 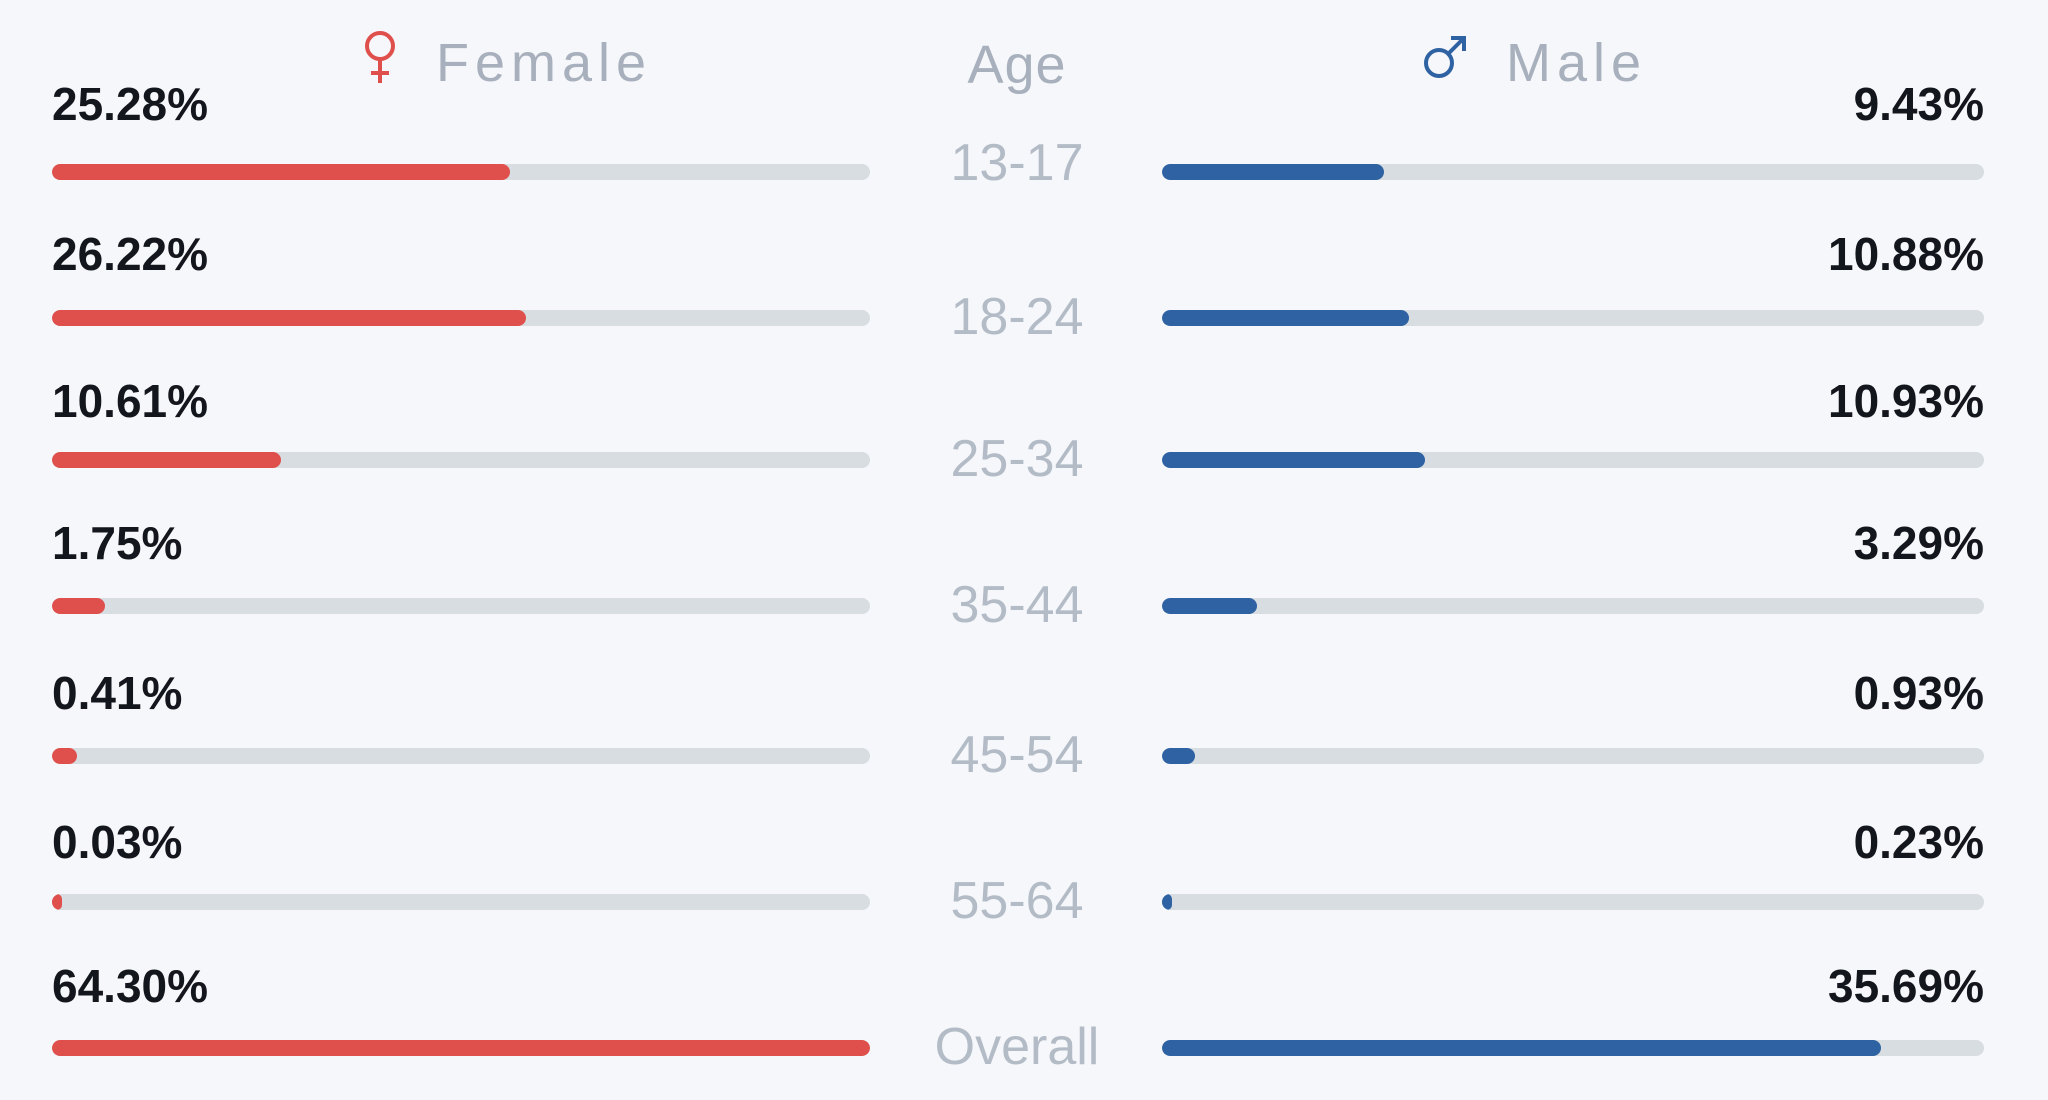 I want to click on male-bar-overall, so click(x=1522, y=1048).